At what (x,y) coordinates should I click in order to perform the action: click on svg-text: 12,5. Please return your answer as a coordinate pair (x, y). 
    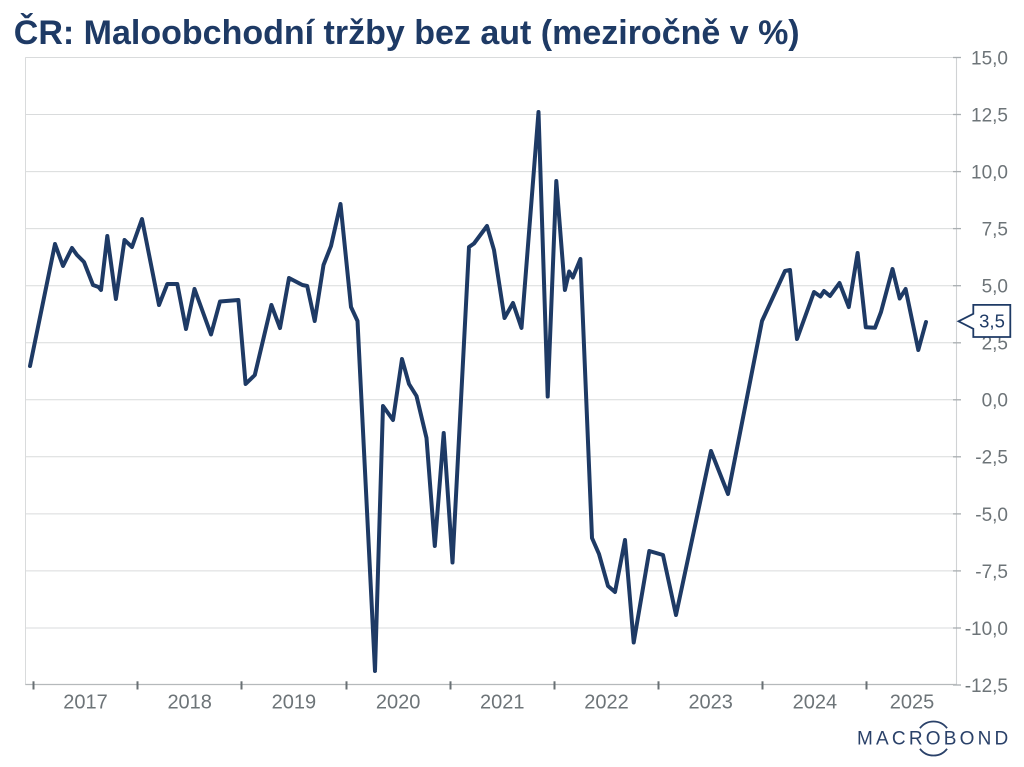
    Looking at the image, I should click on (989, 116).